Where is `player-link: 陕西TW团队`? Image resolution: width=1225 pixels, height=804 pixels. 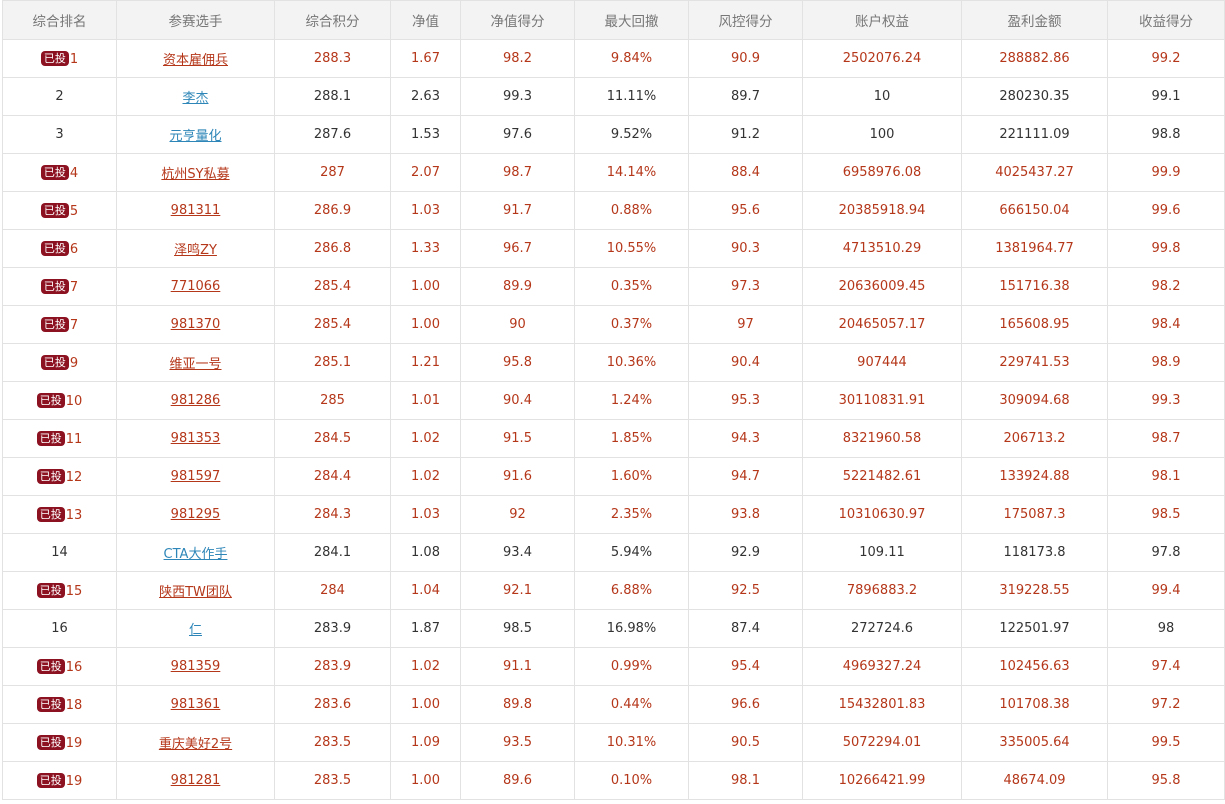 player-link: 陕西TW团队 is located at coordinates (195, 592).